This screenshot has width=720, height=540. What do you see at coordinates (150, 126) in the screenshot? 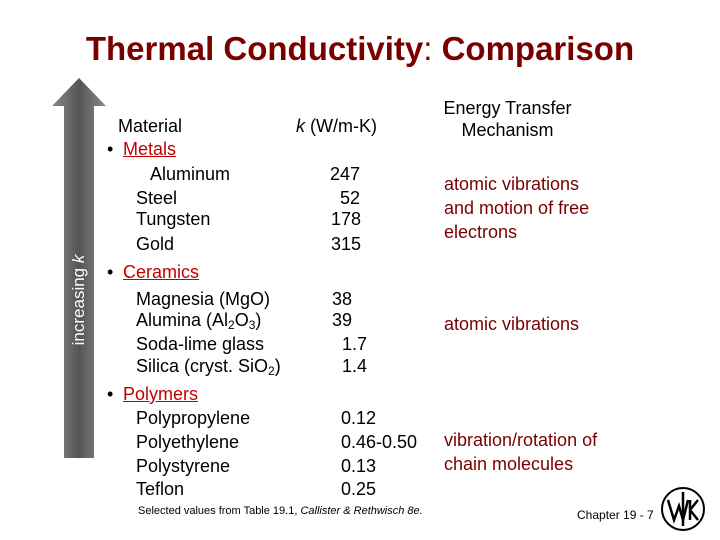
I see `material-header: Material` at bounding box center [150, 126].